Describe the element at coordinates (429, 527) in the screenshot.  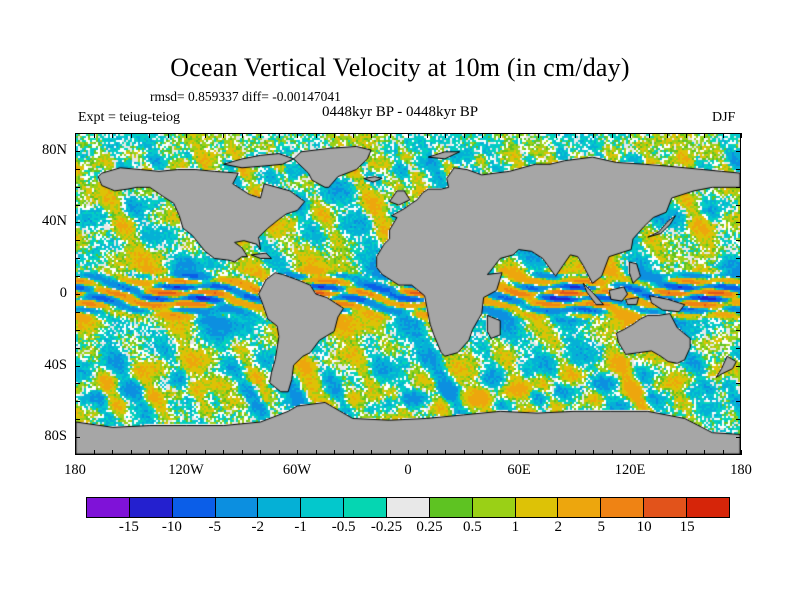
I see `colorbar-tick-7: 0.25` at that location.